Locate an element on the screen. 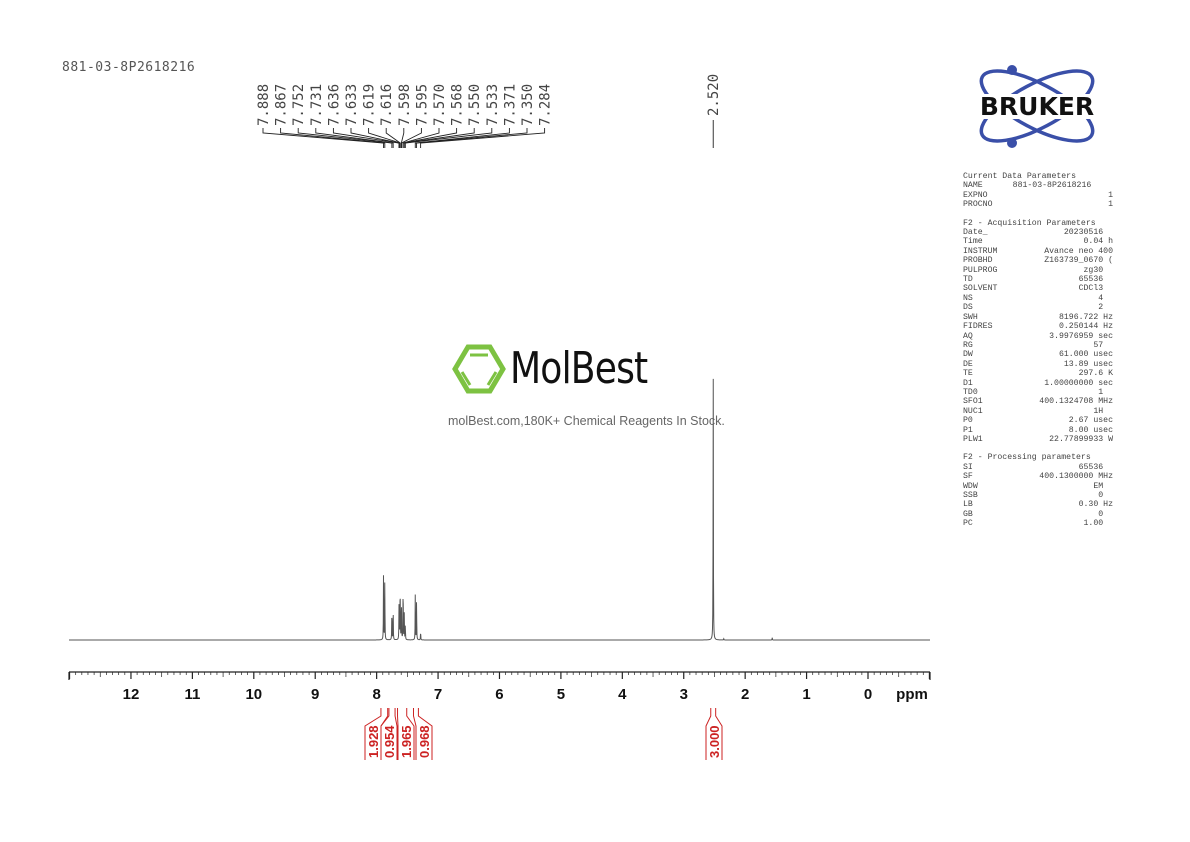 This screenshot has width=1190, height=842. integral-value: 0.968 is located at coordinates (424, 741).